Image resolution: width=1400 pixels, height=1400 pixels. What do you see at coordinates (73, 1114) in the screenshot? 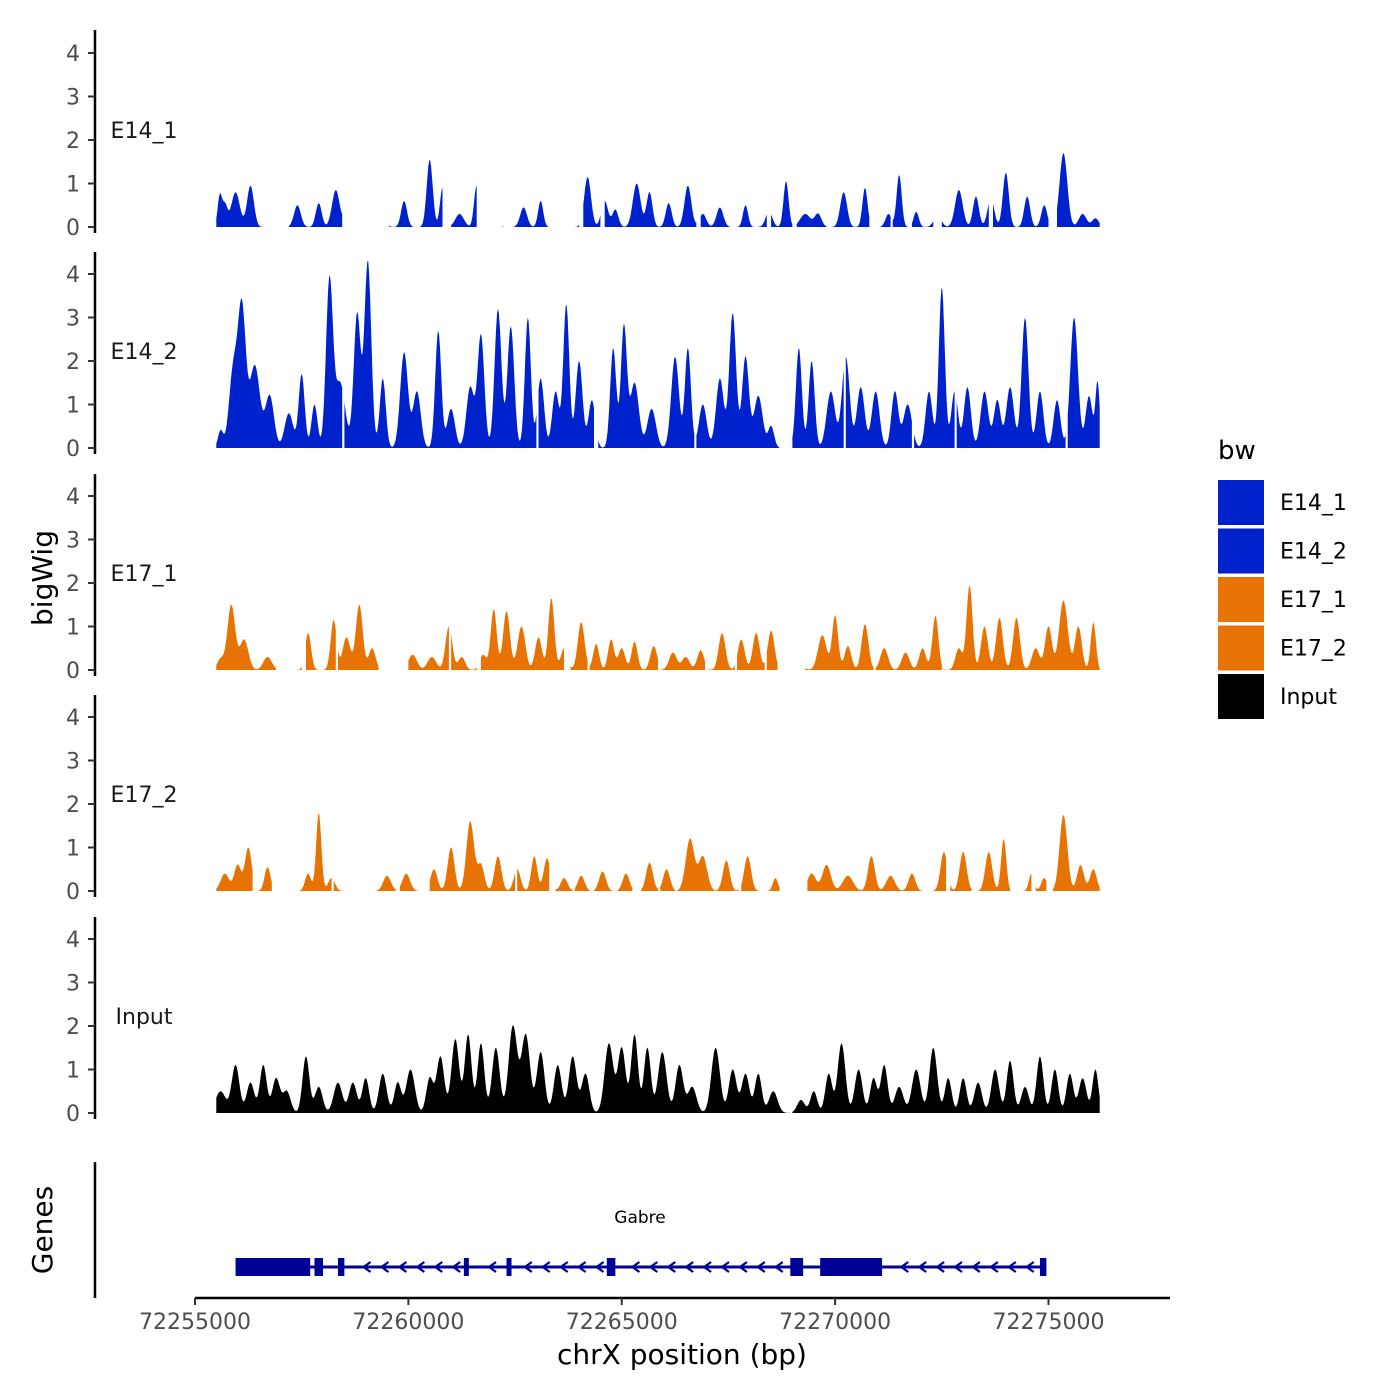
I see `y-tick-label: 0` at bounding box center [73, 1114].